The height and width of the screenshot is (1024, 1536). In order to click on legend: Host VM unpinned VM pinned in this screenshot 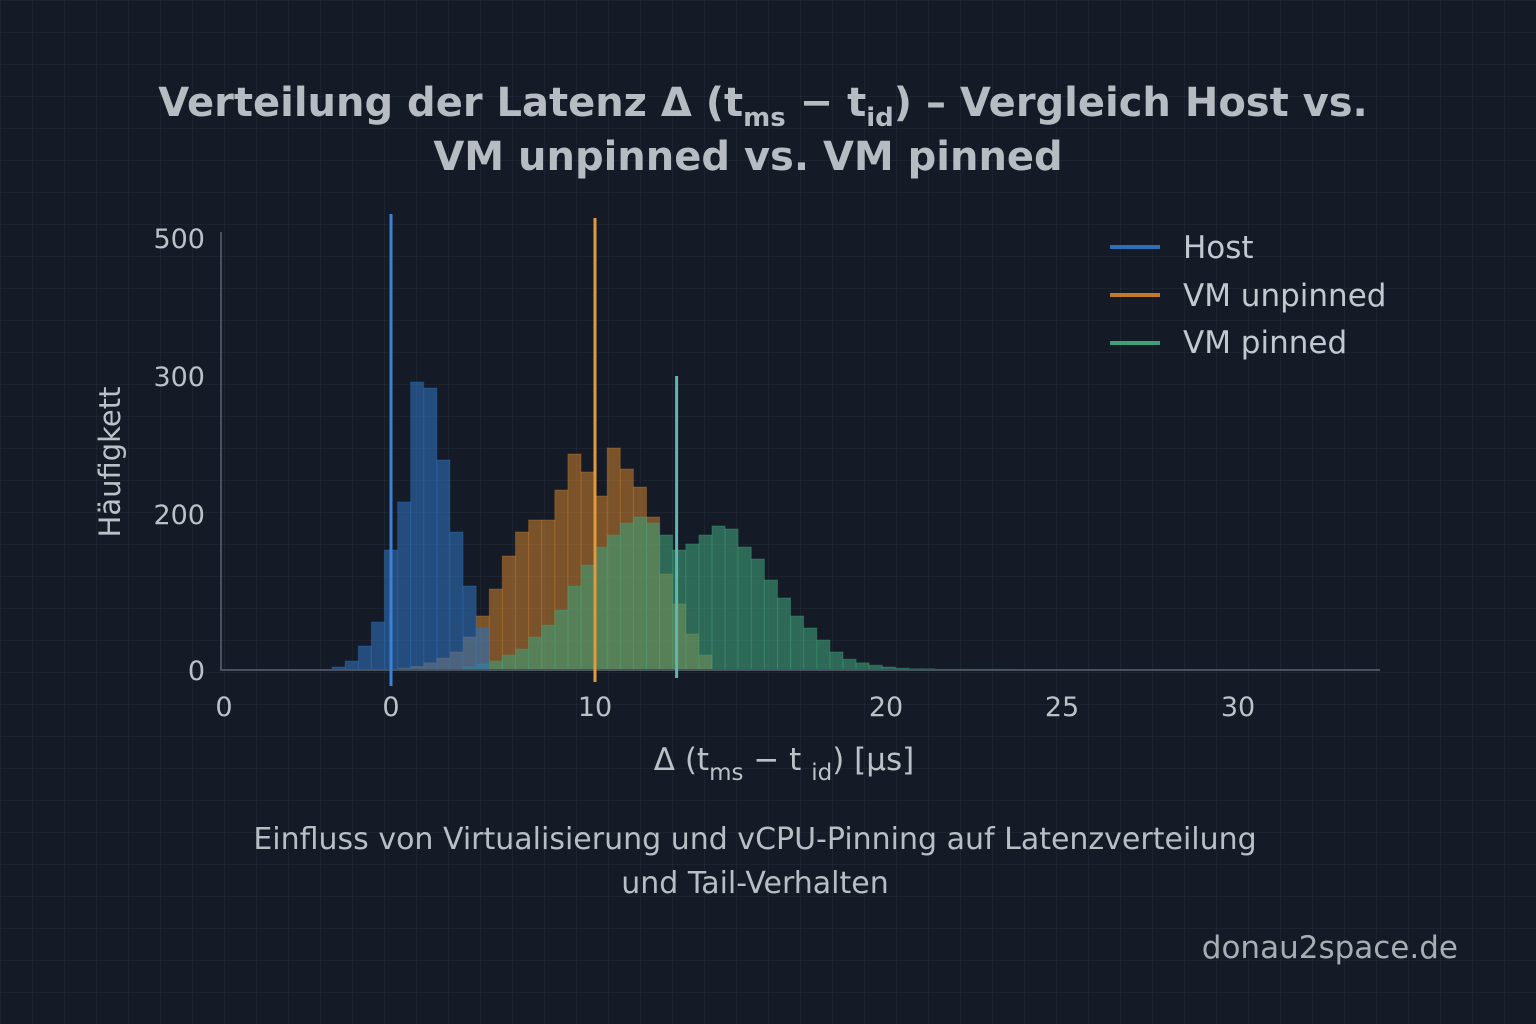, I will do `click(1248, 295)`.